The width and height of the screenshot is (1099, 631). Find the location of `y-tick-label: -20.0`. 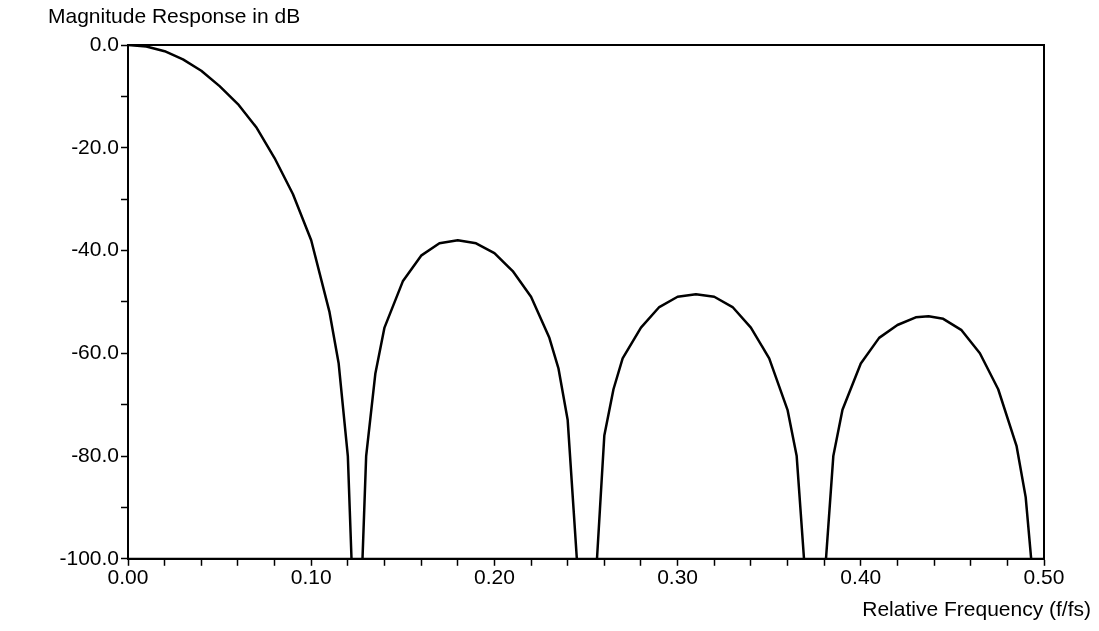

y-tick-label: -20.0 is located at coordinates (95, 146).